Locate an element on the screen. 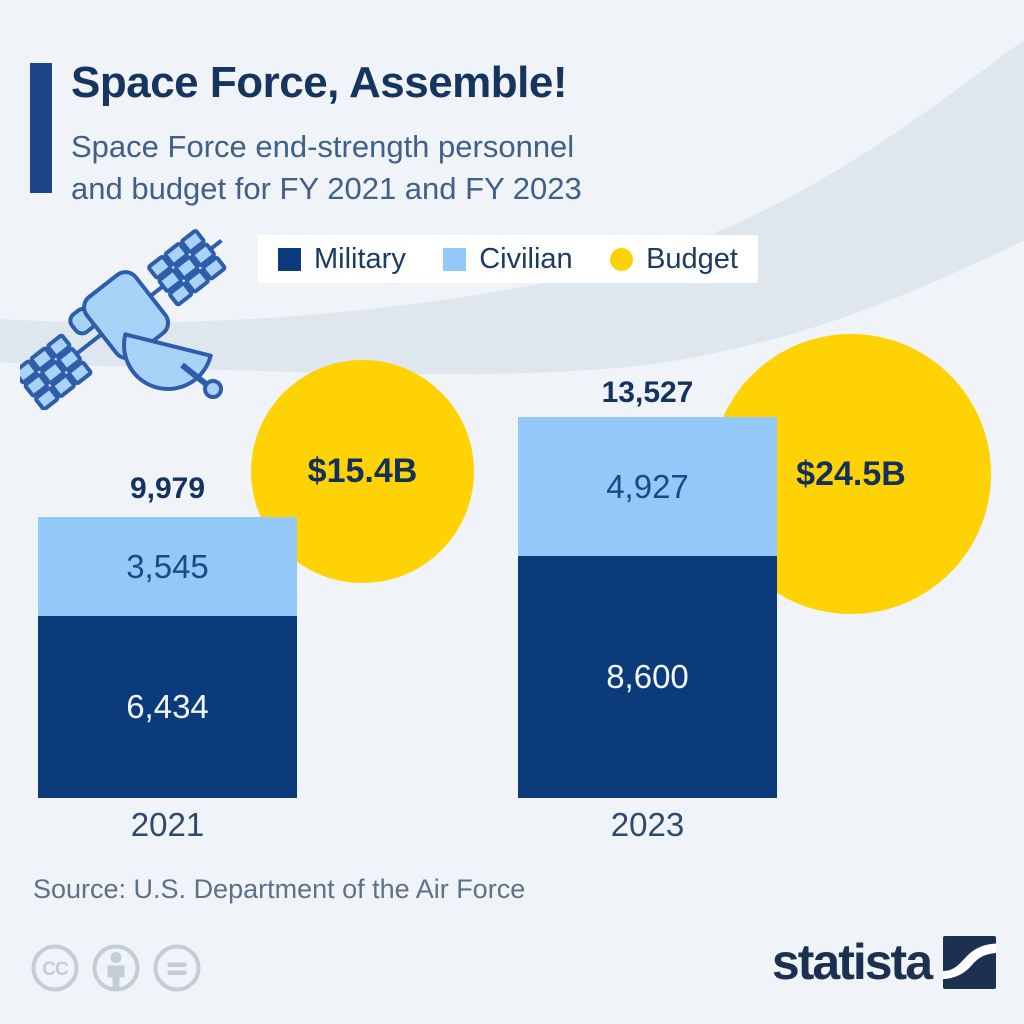 This screenshot has height=1024, width=1024. military-swatch-icon is located at coordinates (289, 259).